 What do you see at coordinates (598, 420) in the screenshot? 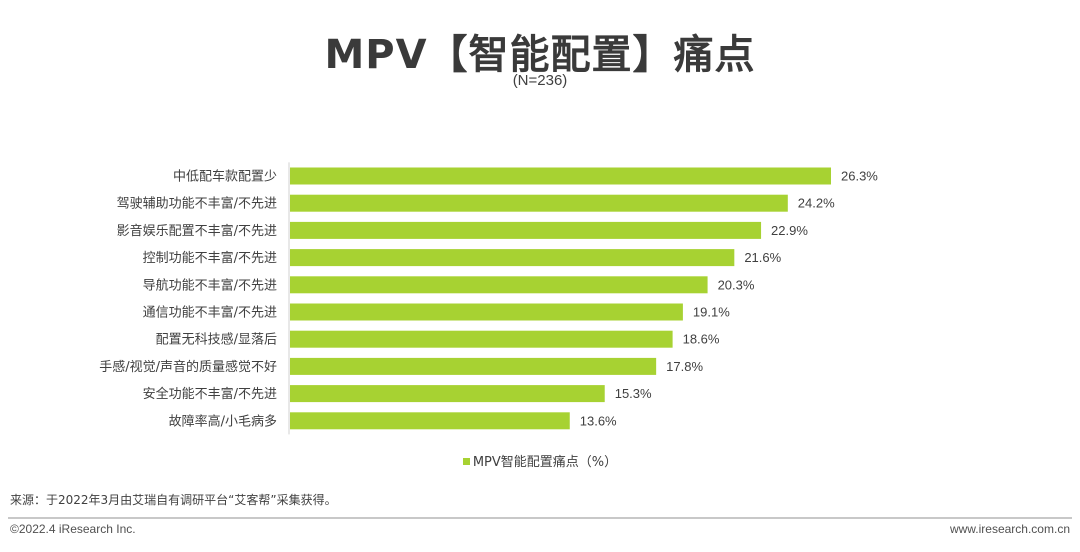
I see `data-label: 13.6%` at bounding box center [598, 420].